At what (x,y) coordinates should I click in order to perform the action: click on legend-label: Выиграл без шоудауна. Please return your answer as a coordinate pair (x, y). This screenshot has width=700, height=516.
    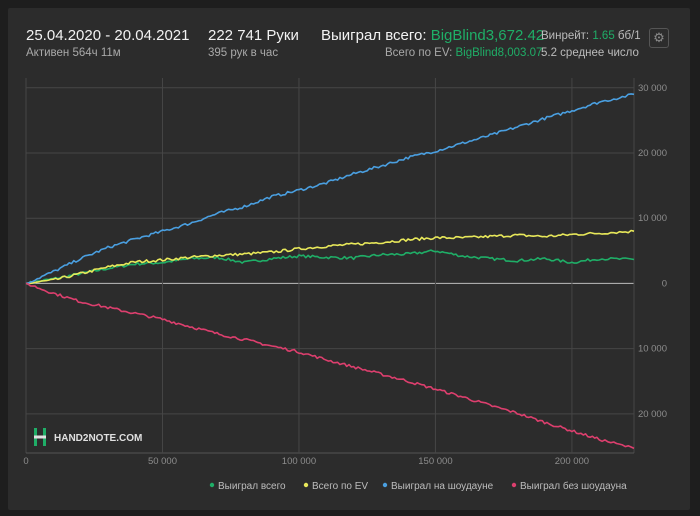
    Looking at the image, I should click on (573, 486).